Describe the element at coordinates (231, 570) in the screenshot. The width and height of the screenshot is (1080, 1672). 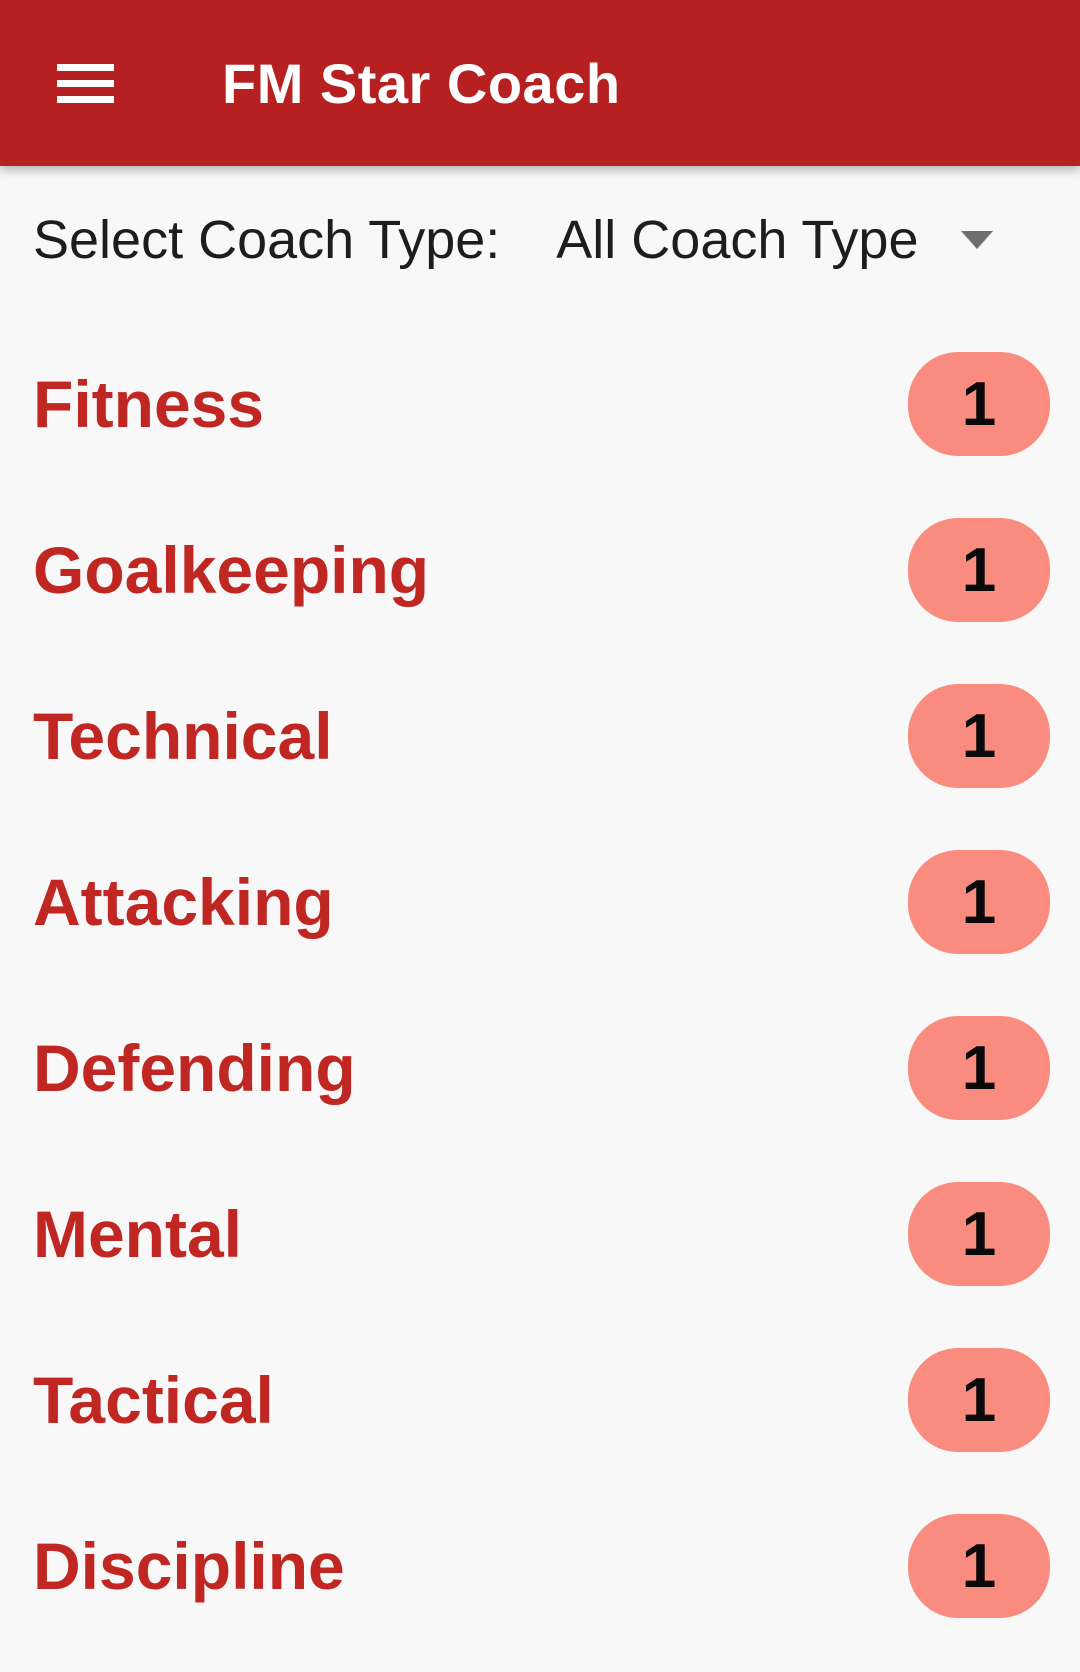
I see `category-label: Goalkeeping` at that location.